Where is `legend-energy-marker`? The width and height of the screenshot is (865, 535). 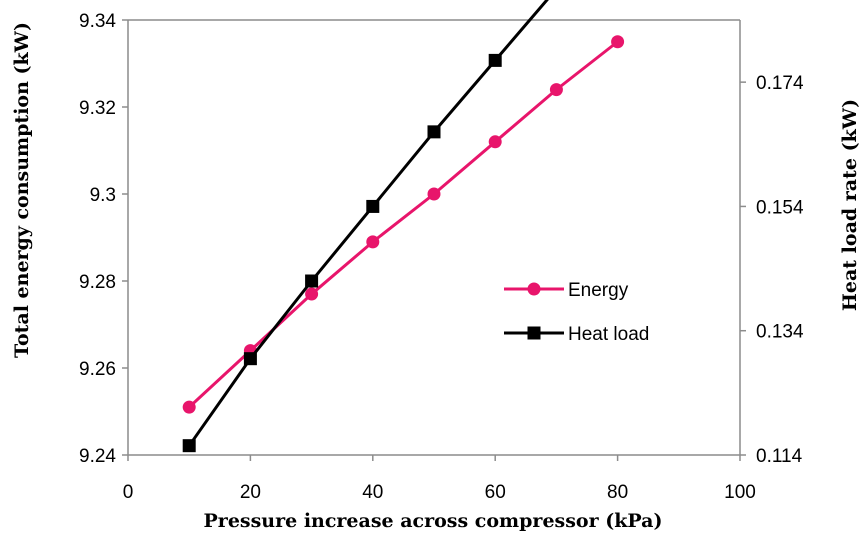 legend-energy-marker is located at coordinates (534, 289).